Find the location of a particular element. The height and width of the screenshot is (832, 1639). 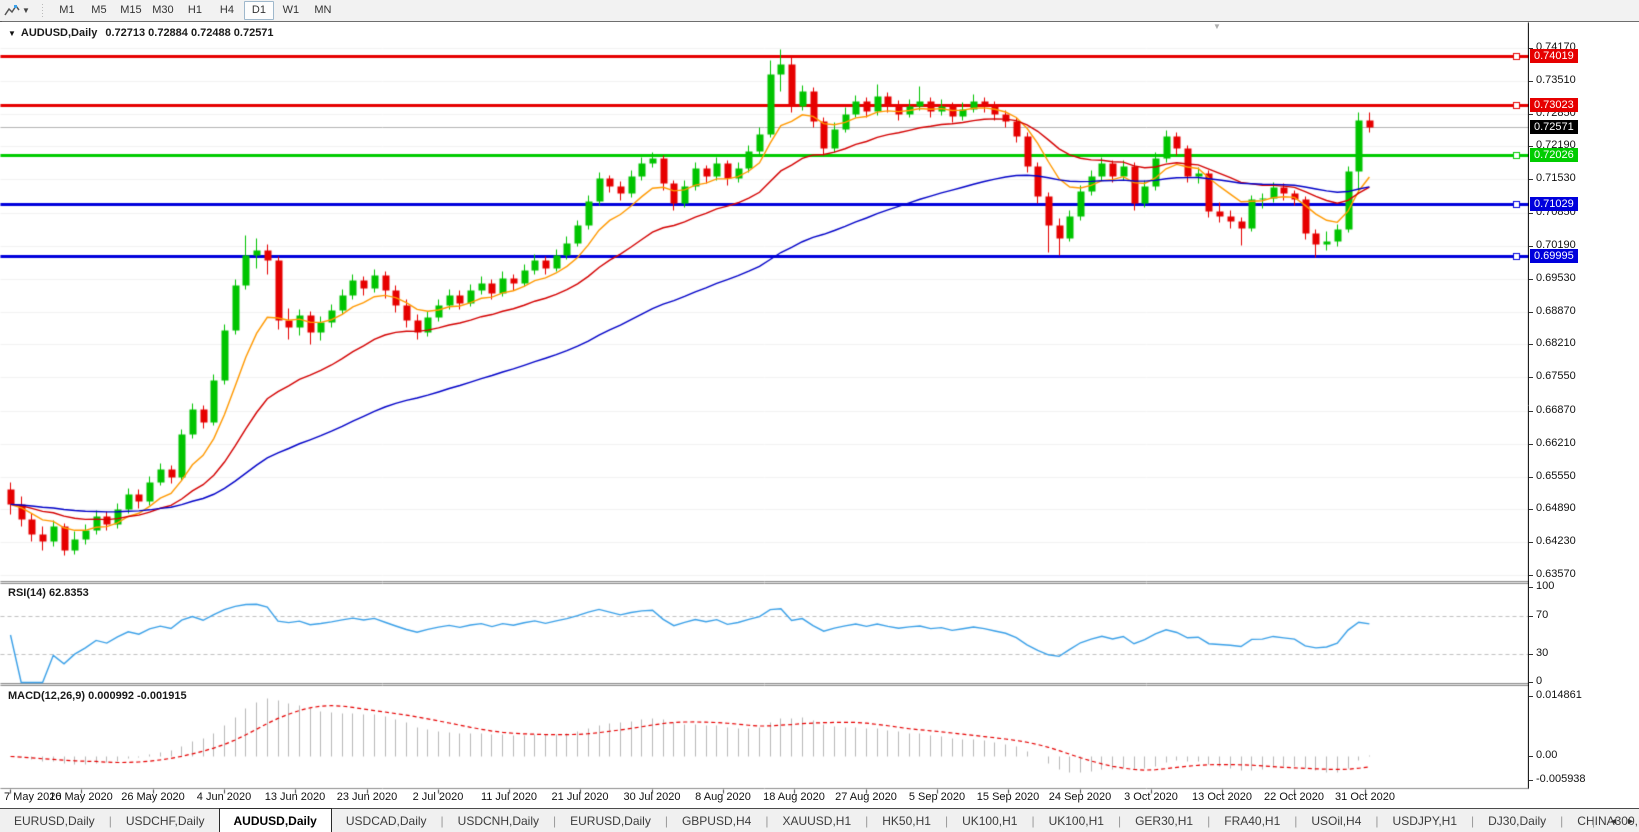

tf-button-m30: M30 is located at coordinates (163, 10).